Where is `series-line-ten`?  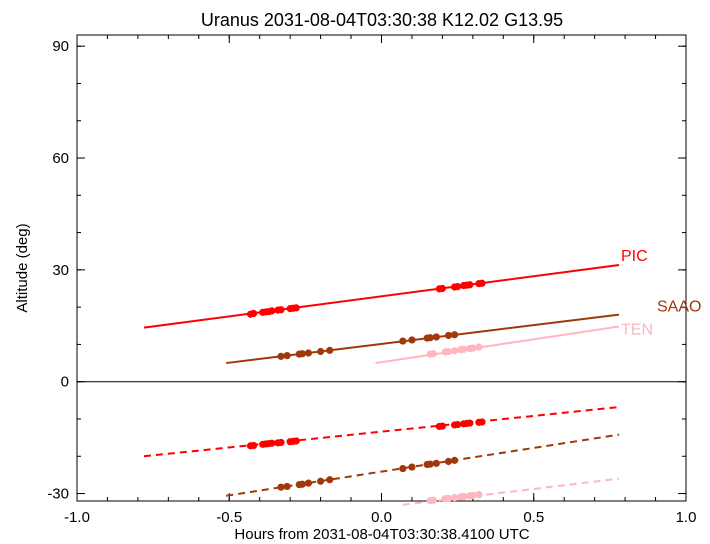
series-line-ten is located at coordinates (497, 345).